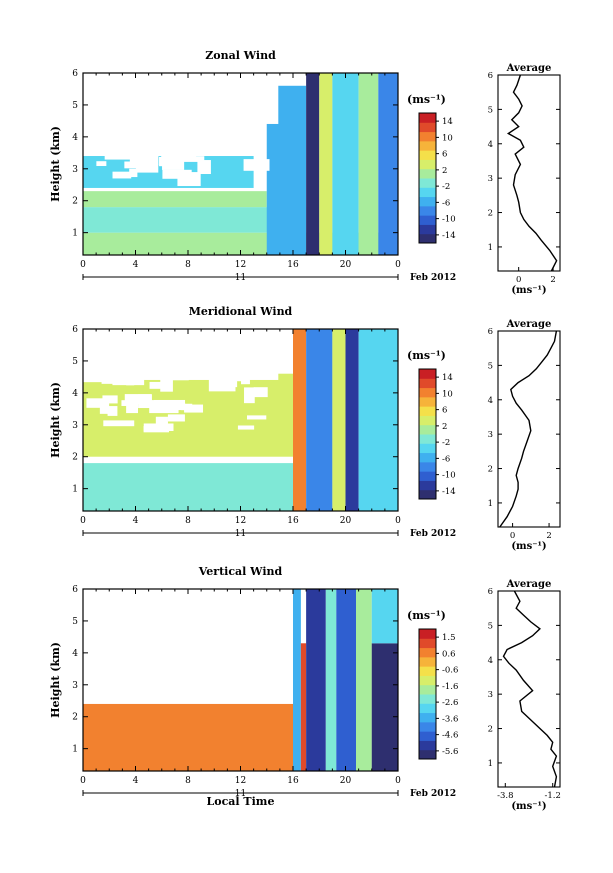 This screenshot has height=873, width=613. What do you see at coordinates (75, 426) in the screenshot?
I see `y-tick-label: 3` at bounding box center [75, 426].